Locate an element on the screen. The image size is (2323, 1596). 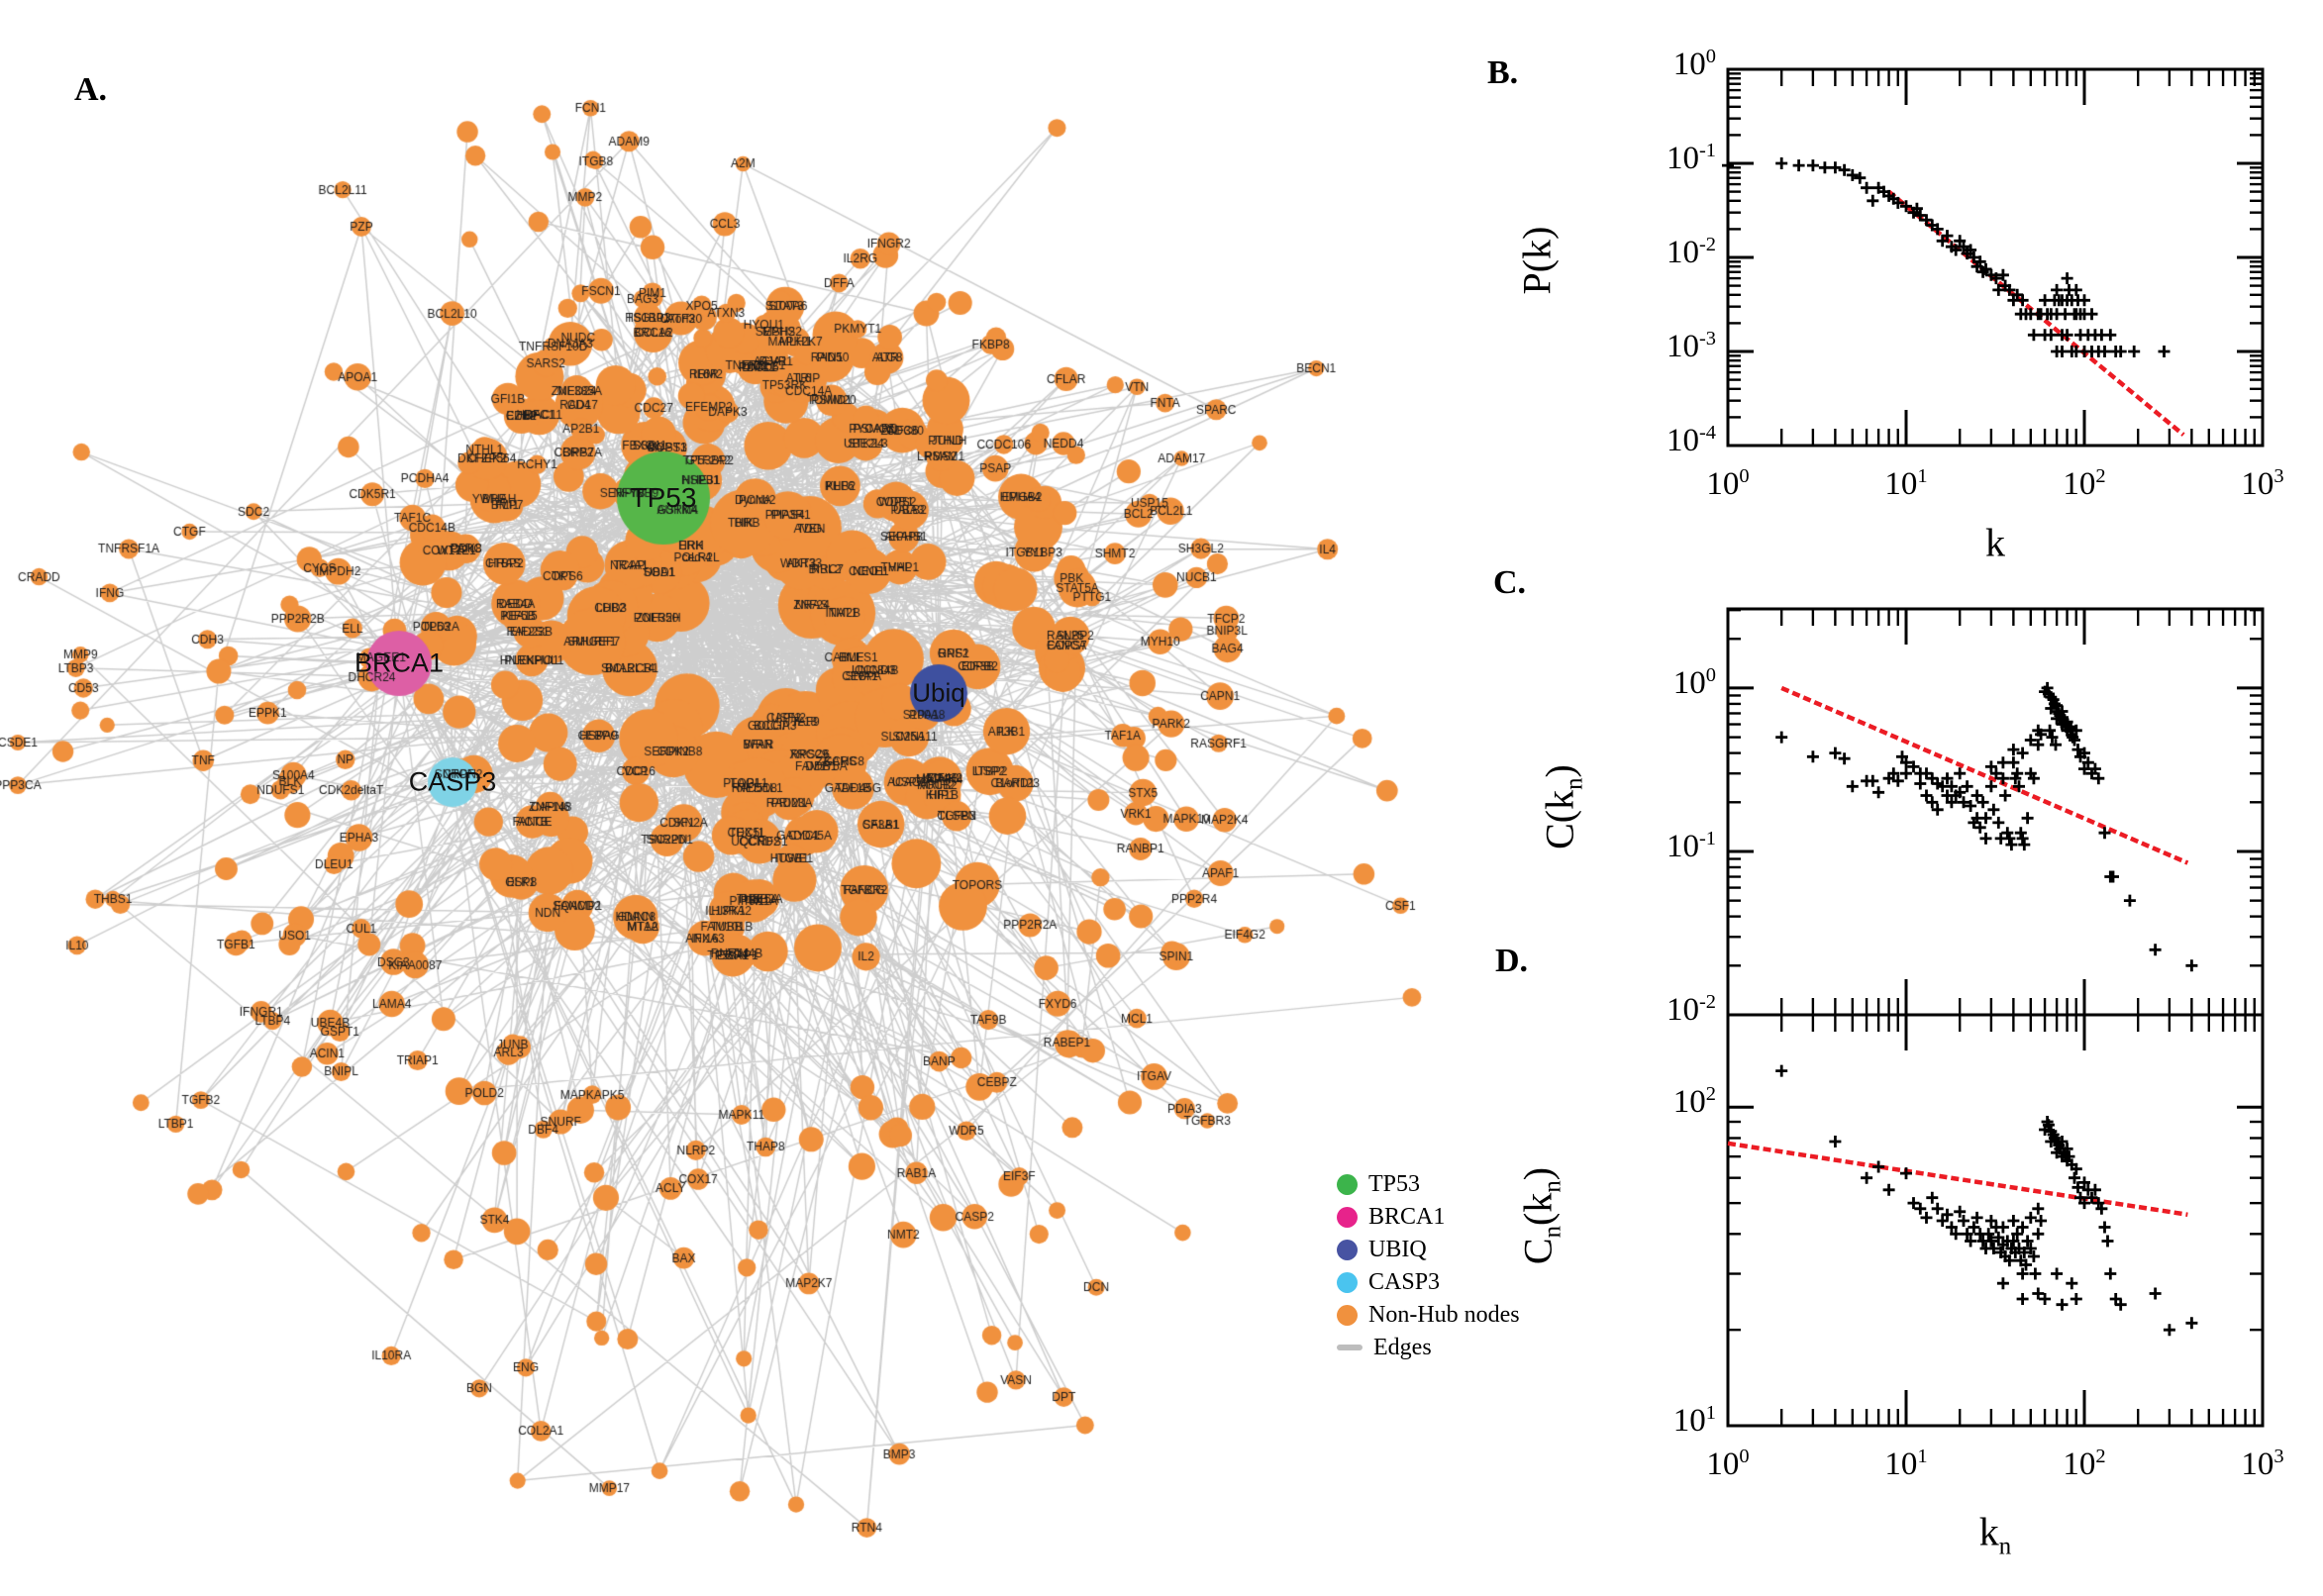
panel-a-label: A. is located at coordinates (91, 89).